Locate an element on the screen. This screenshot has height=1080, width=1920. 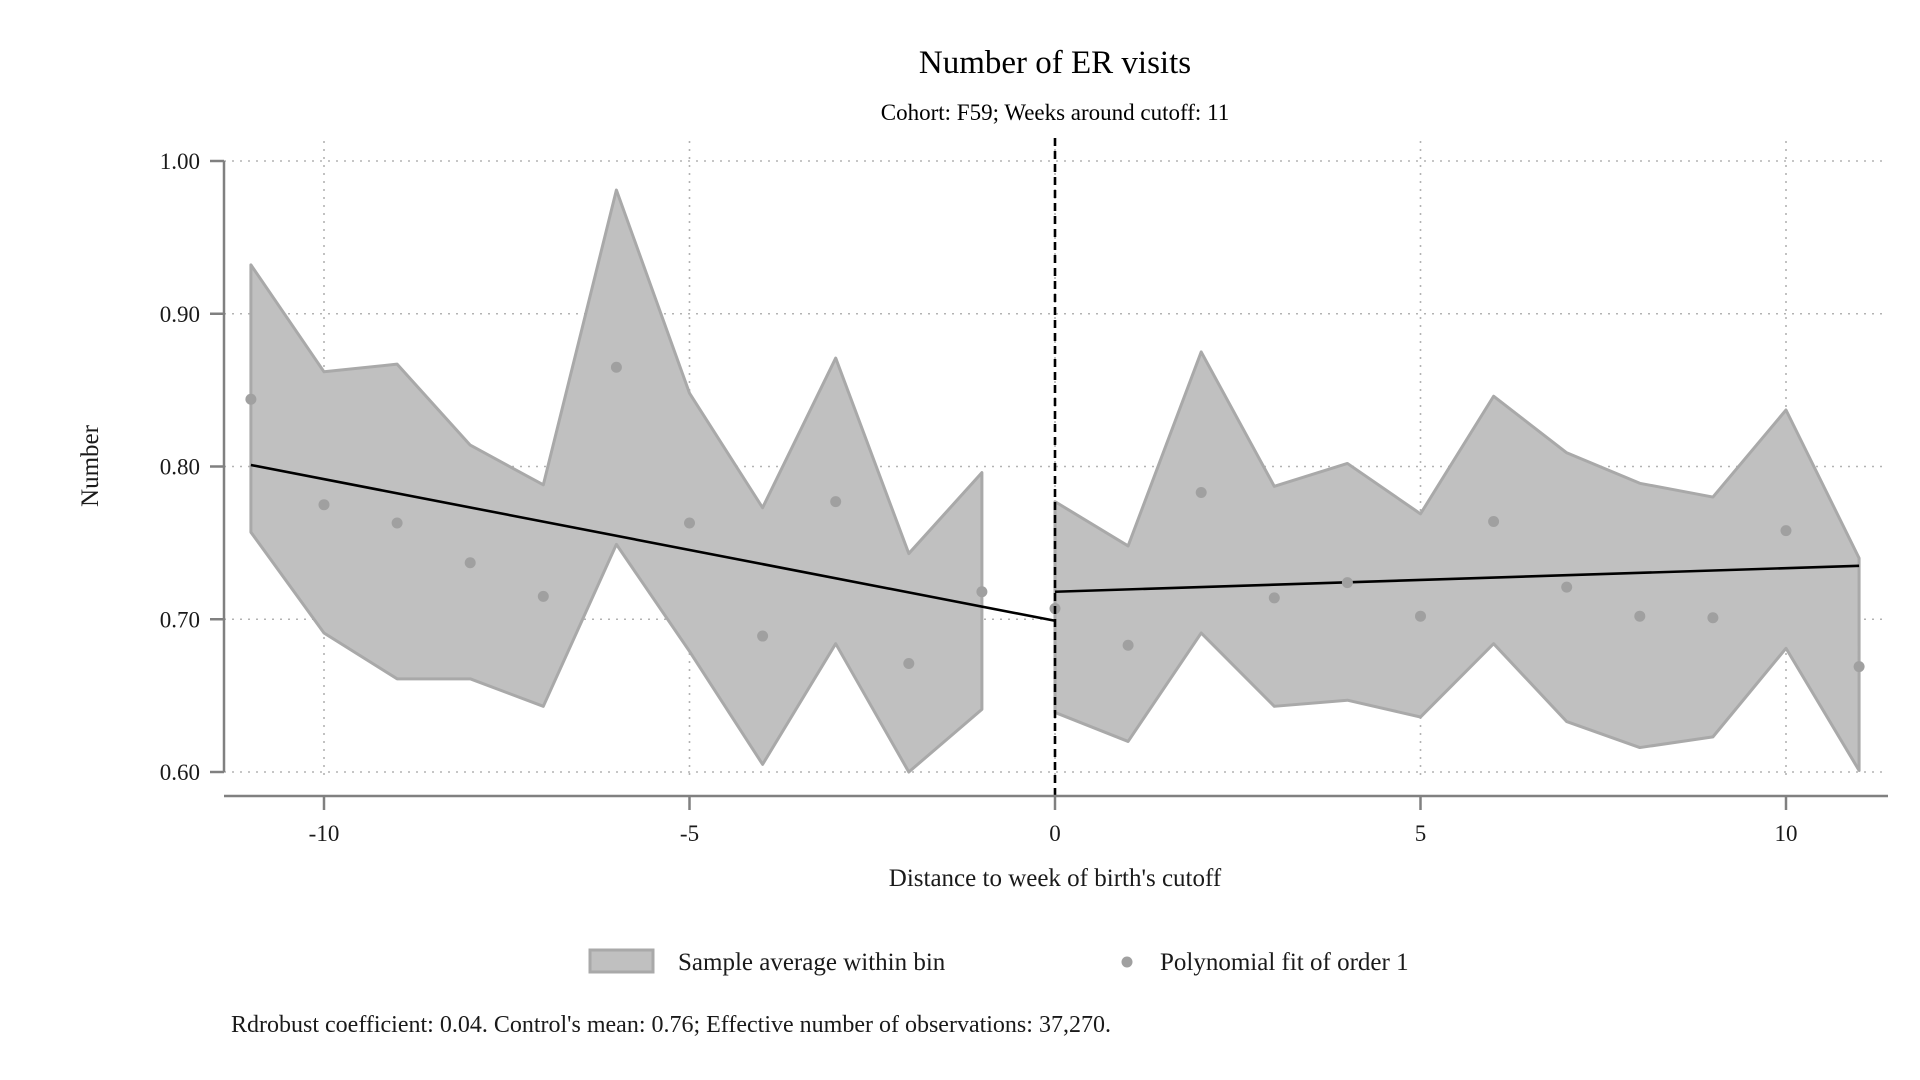
legend-band-label: Sample average within bin is located at coordinates (812, 962).